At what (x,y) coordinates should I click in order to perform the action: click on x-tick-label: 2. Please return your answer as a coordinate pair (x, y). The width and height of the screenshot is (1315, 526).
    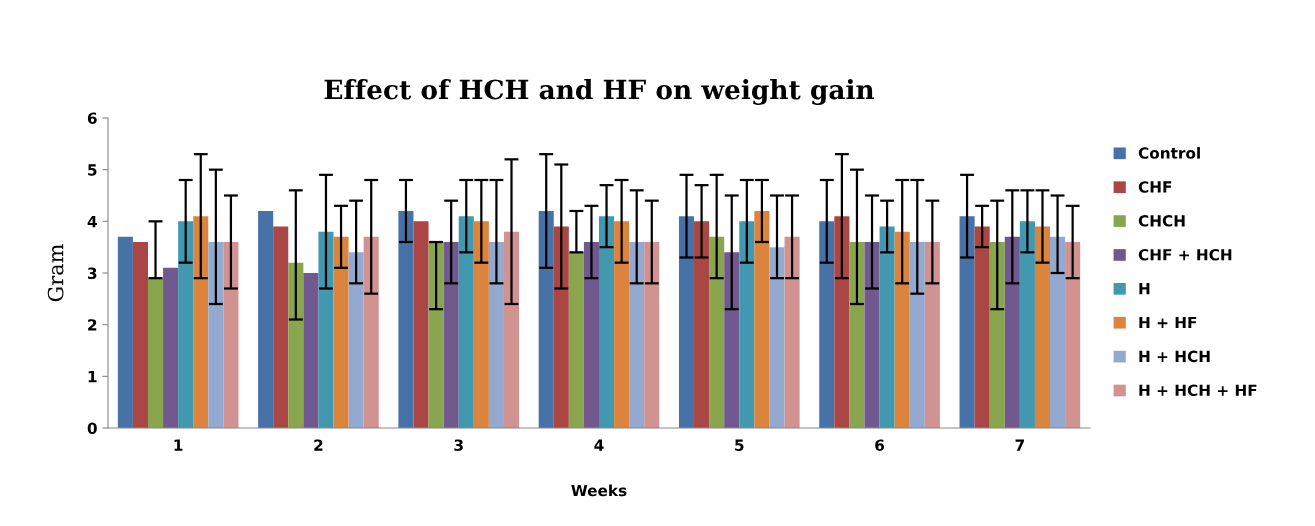
    Looking at the image, I should click on (318, 445).